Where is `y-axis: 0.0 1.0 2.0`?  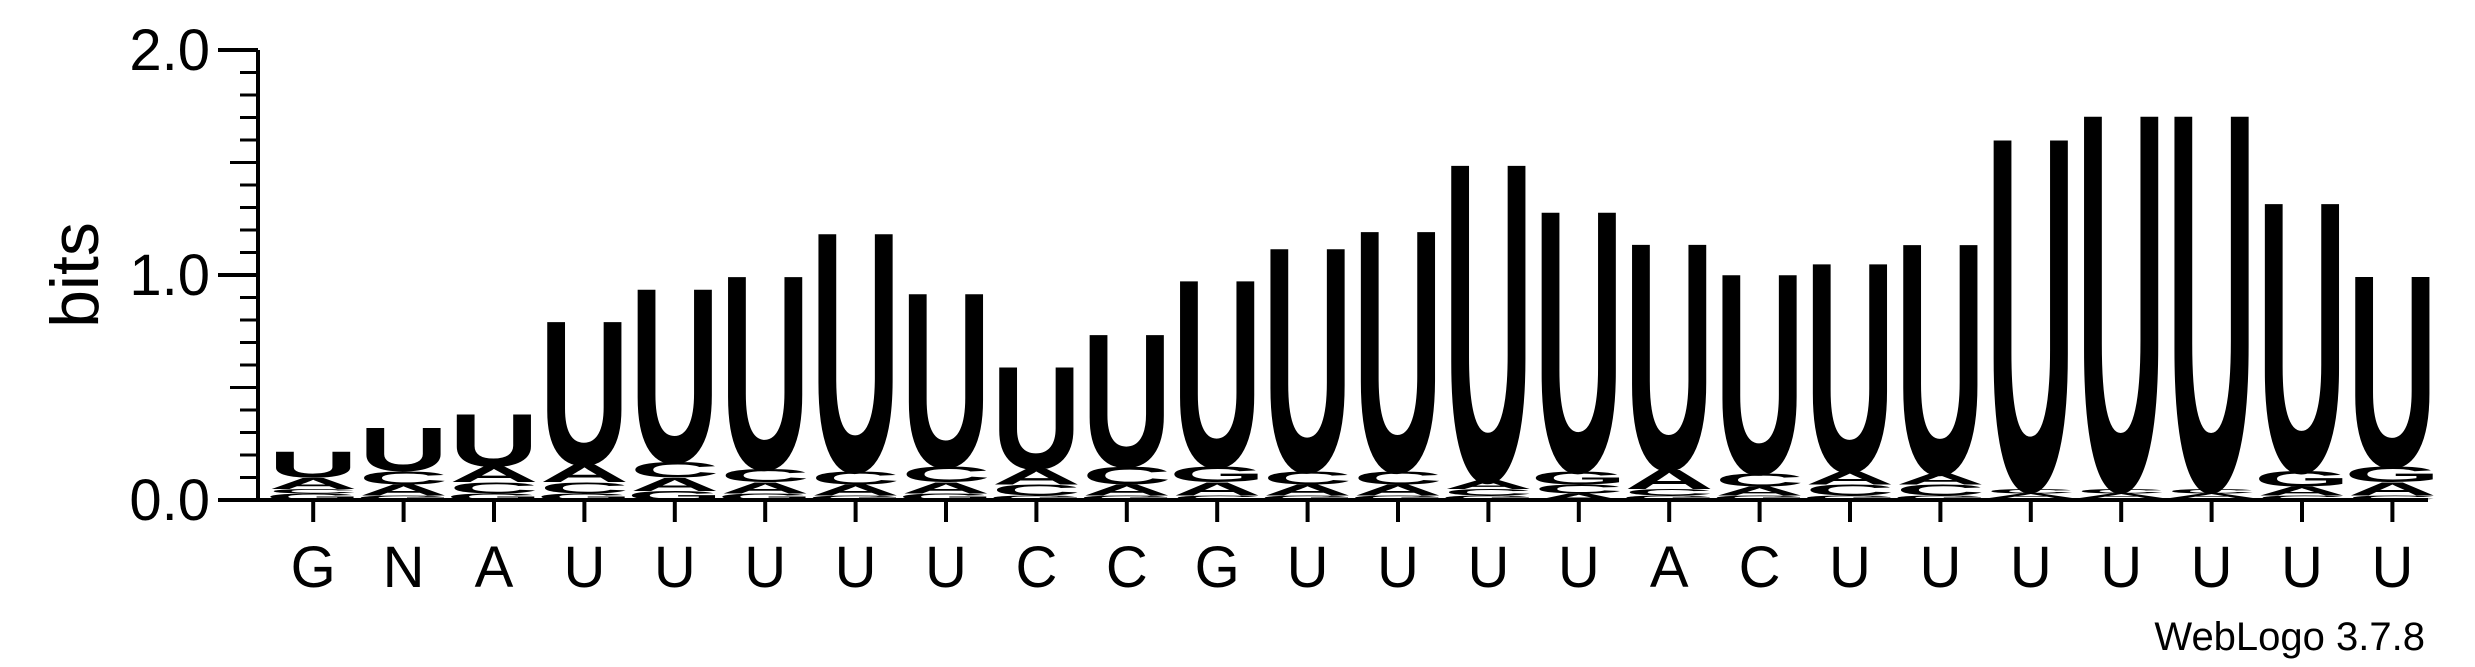 y-axis: 0.0 1.0 2.0 is located at coordinates (194, 275).